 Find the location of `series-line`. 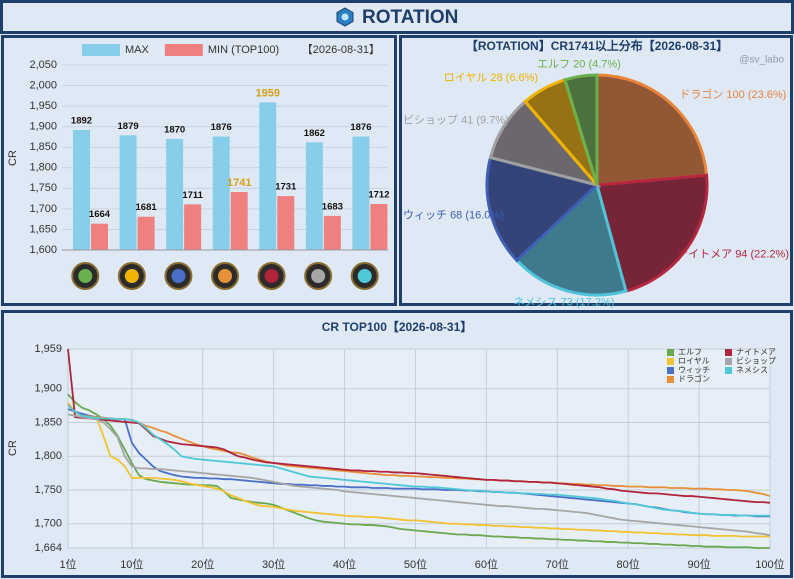

series-line is located at coordinates (419, 450).